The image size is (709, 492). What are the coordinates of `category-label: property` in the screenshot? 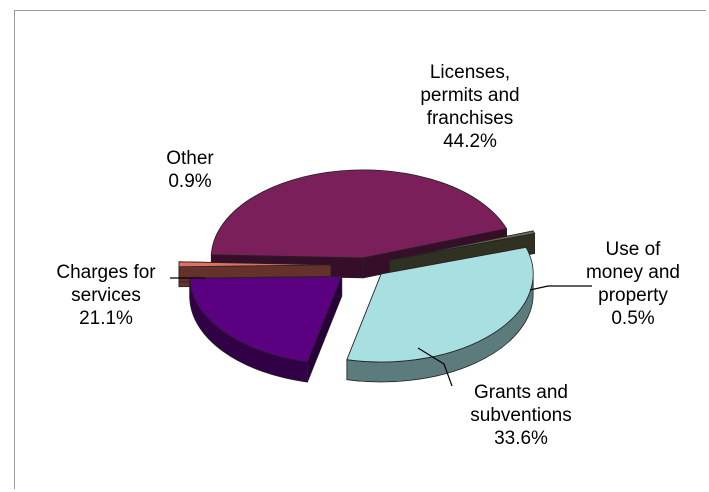 It's located at (633, 295).